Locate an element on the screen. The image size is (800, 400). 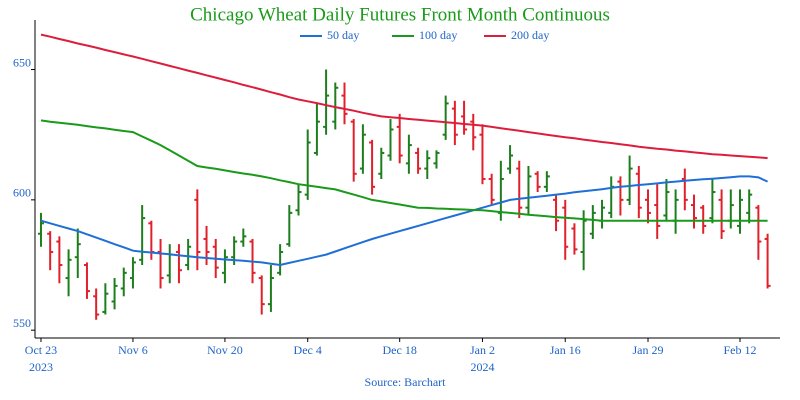
x-tick-label: Jan 29 is located at coordinates (648, 350).